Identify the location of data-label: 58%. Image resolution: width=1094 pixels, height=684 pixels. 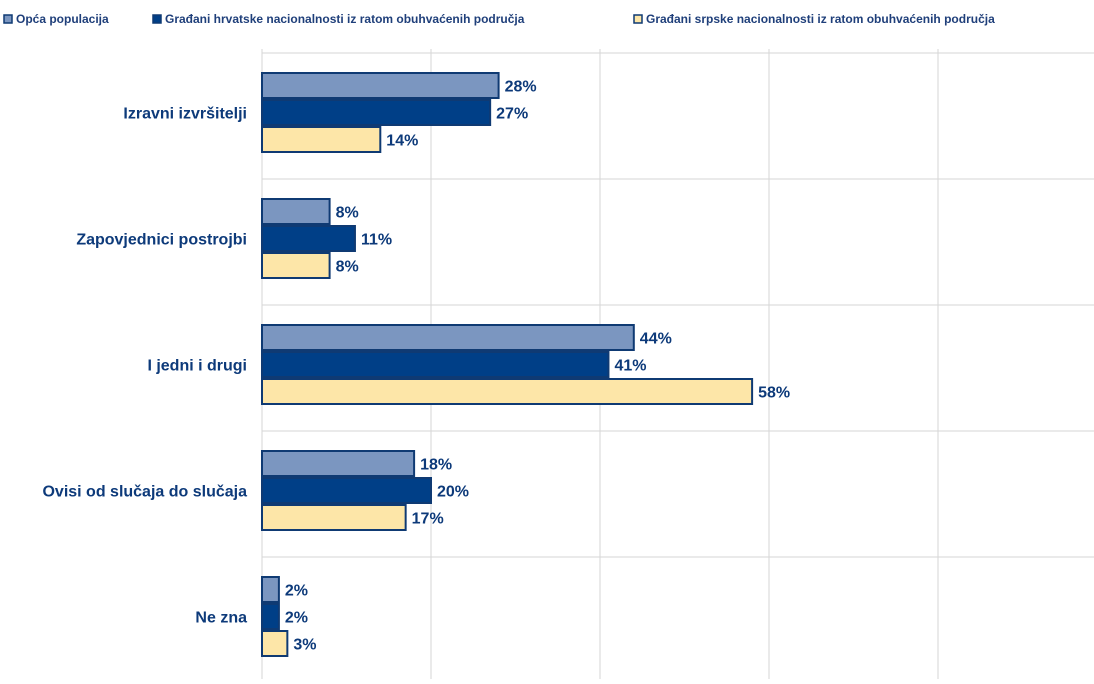
(774, 393).